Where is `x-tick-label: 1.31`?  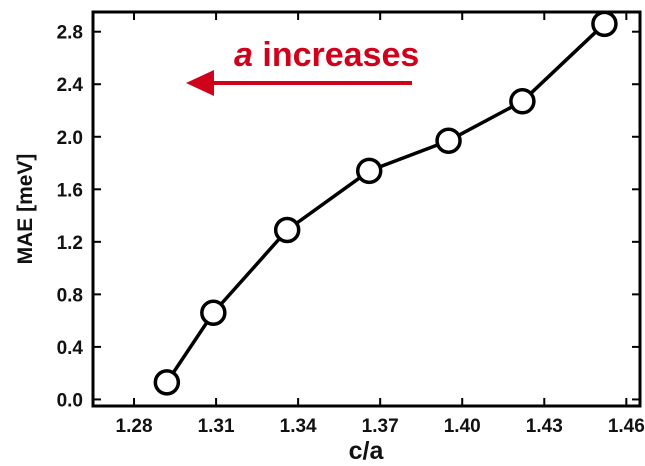 x-tick-label: 1.31 is located at coordinates (216, 426).